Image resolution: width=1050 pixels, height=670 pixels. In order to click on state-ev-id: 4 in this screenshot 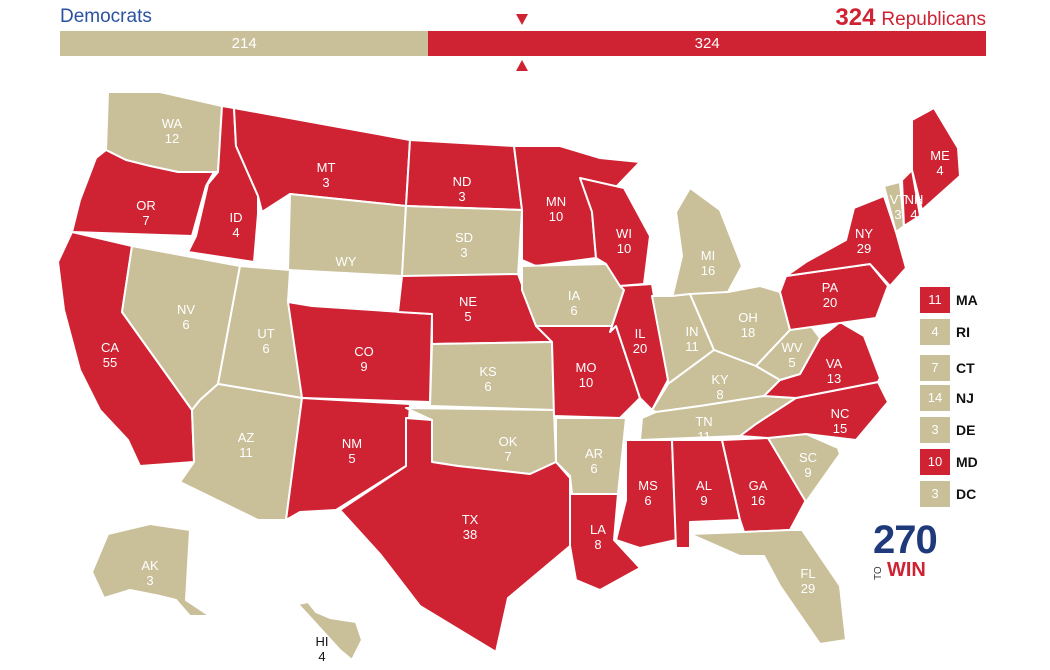, I will do `click(235, 232)`.